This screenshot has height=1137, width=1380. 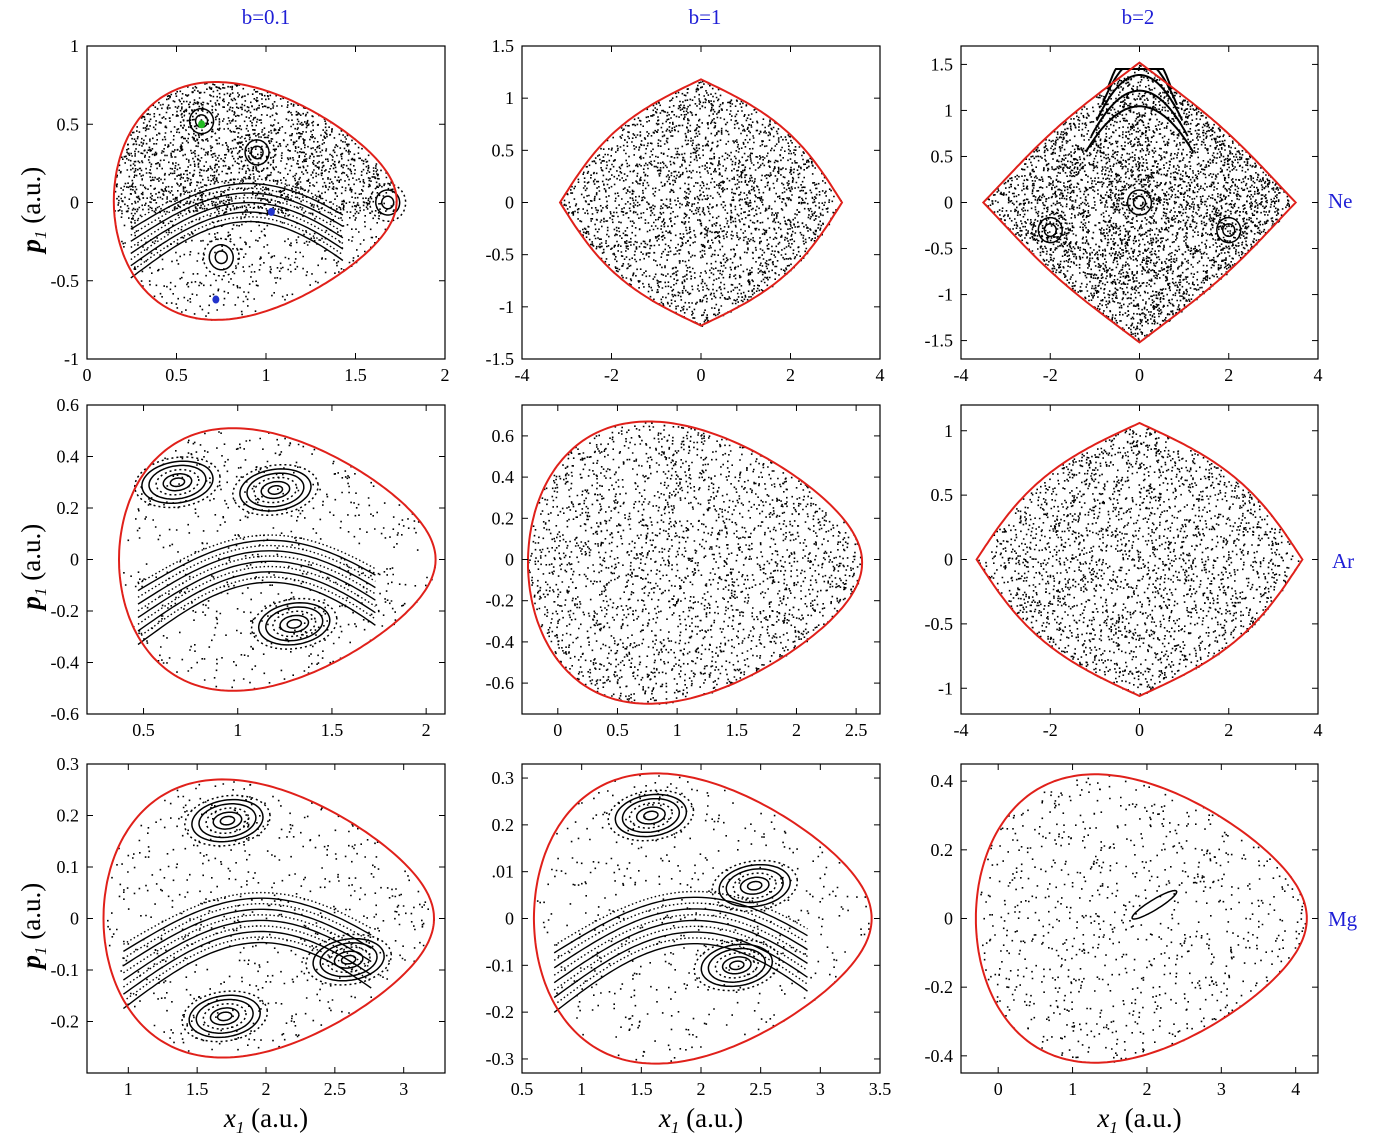 I want to click on orbit-arch-ne-b2, so click(x=1139, y=79).